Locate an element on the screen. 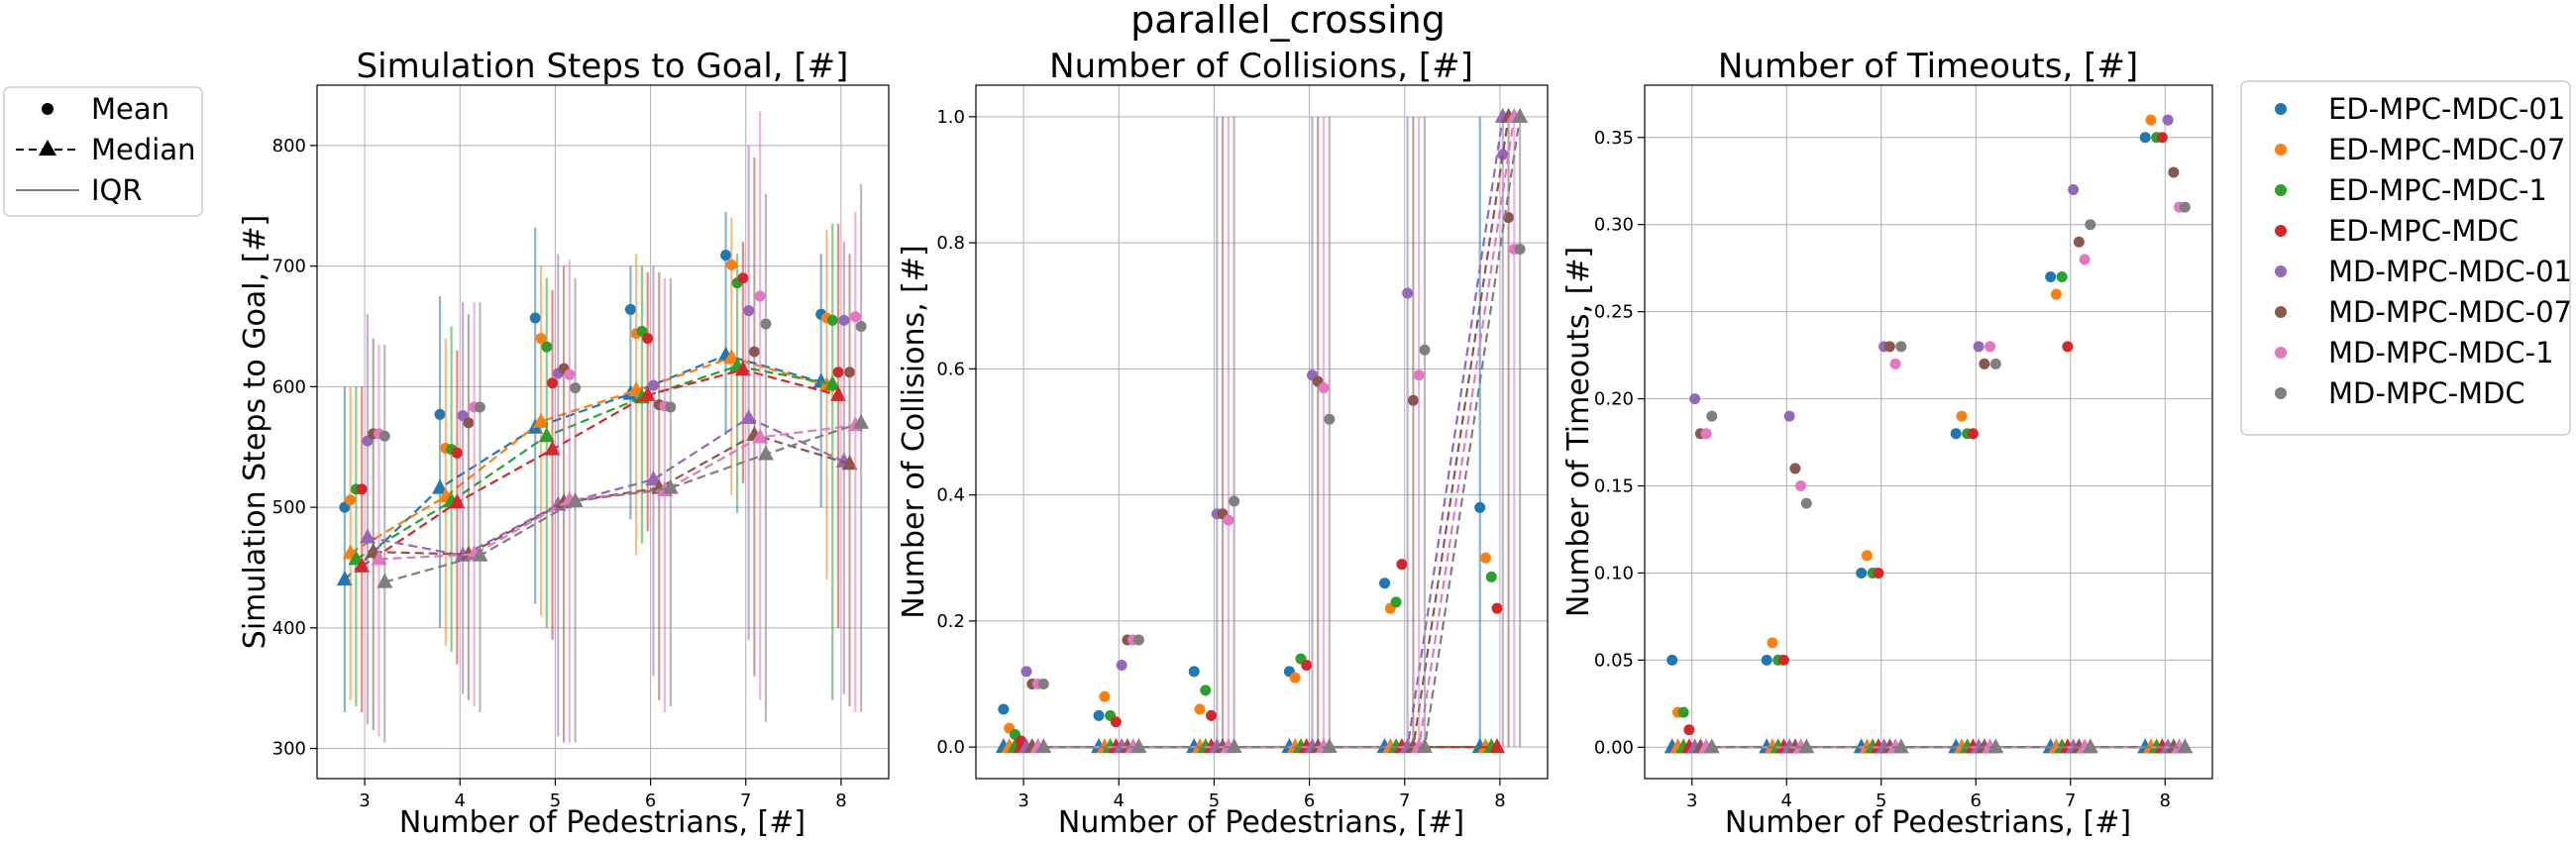 Image resolution: width=2576 pixels, height=842 pixels. panel-2-series-MD-MPC-MDC is located at coordinates (1282, 430).